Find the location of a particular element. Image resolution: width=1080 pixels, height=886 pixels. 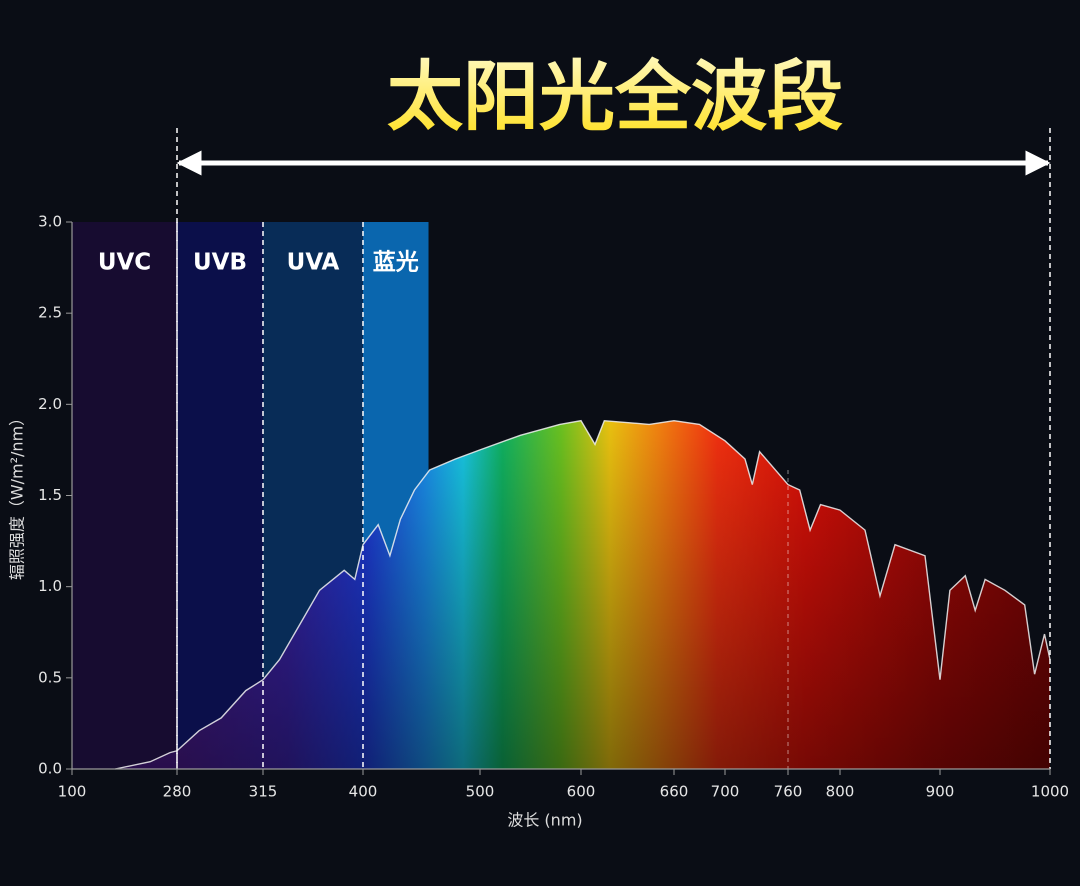

x-tick-label: 760 is located at coordinates (788, 792).